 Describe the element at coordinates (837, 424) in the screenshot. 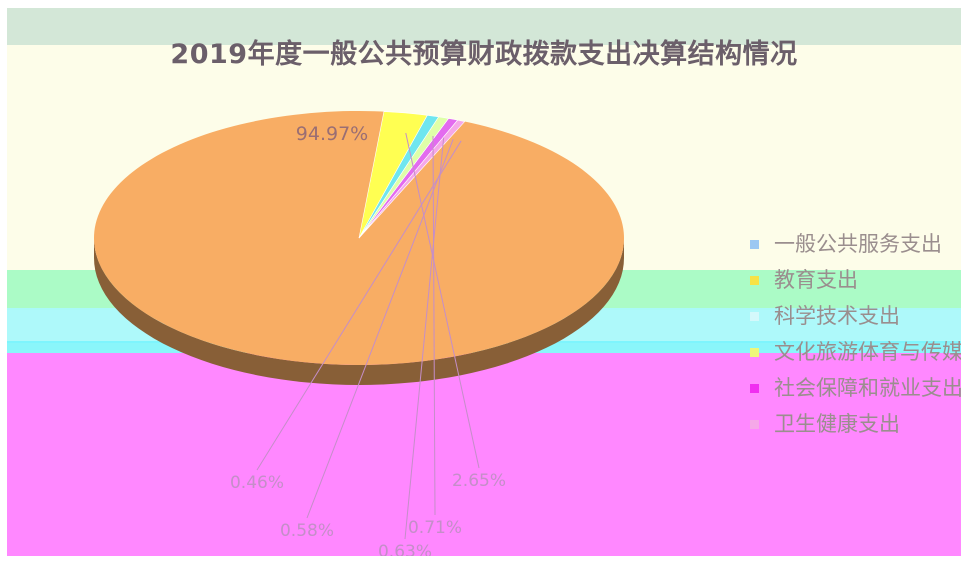

I see `legend-label-5: 卫生健康支出` at that location.